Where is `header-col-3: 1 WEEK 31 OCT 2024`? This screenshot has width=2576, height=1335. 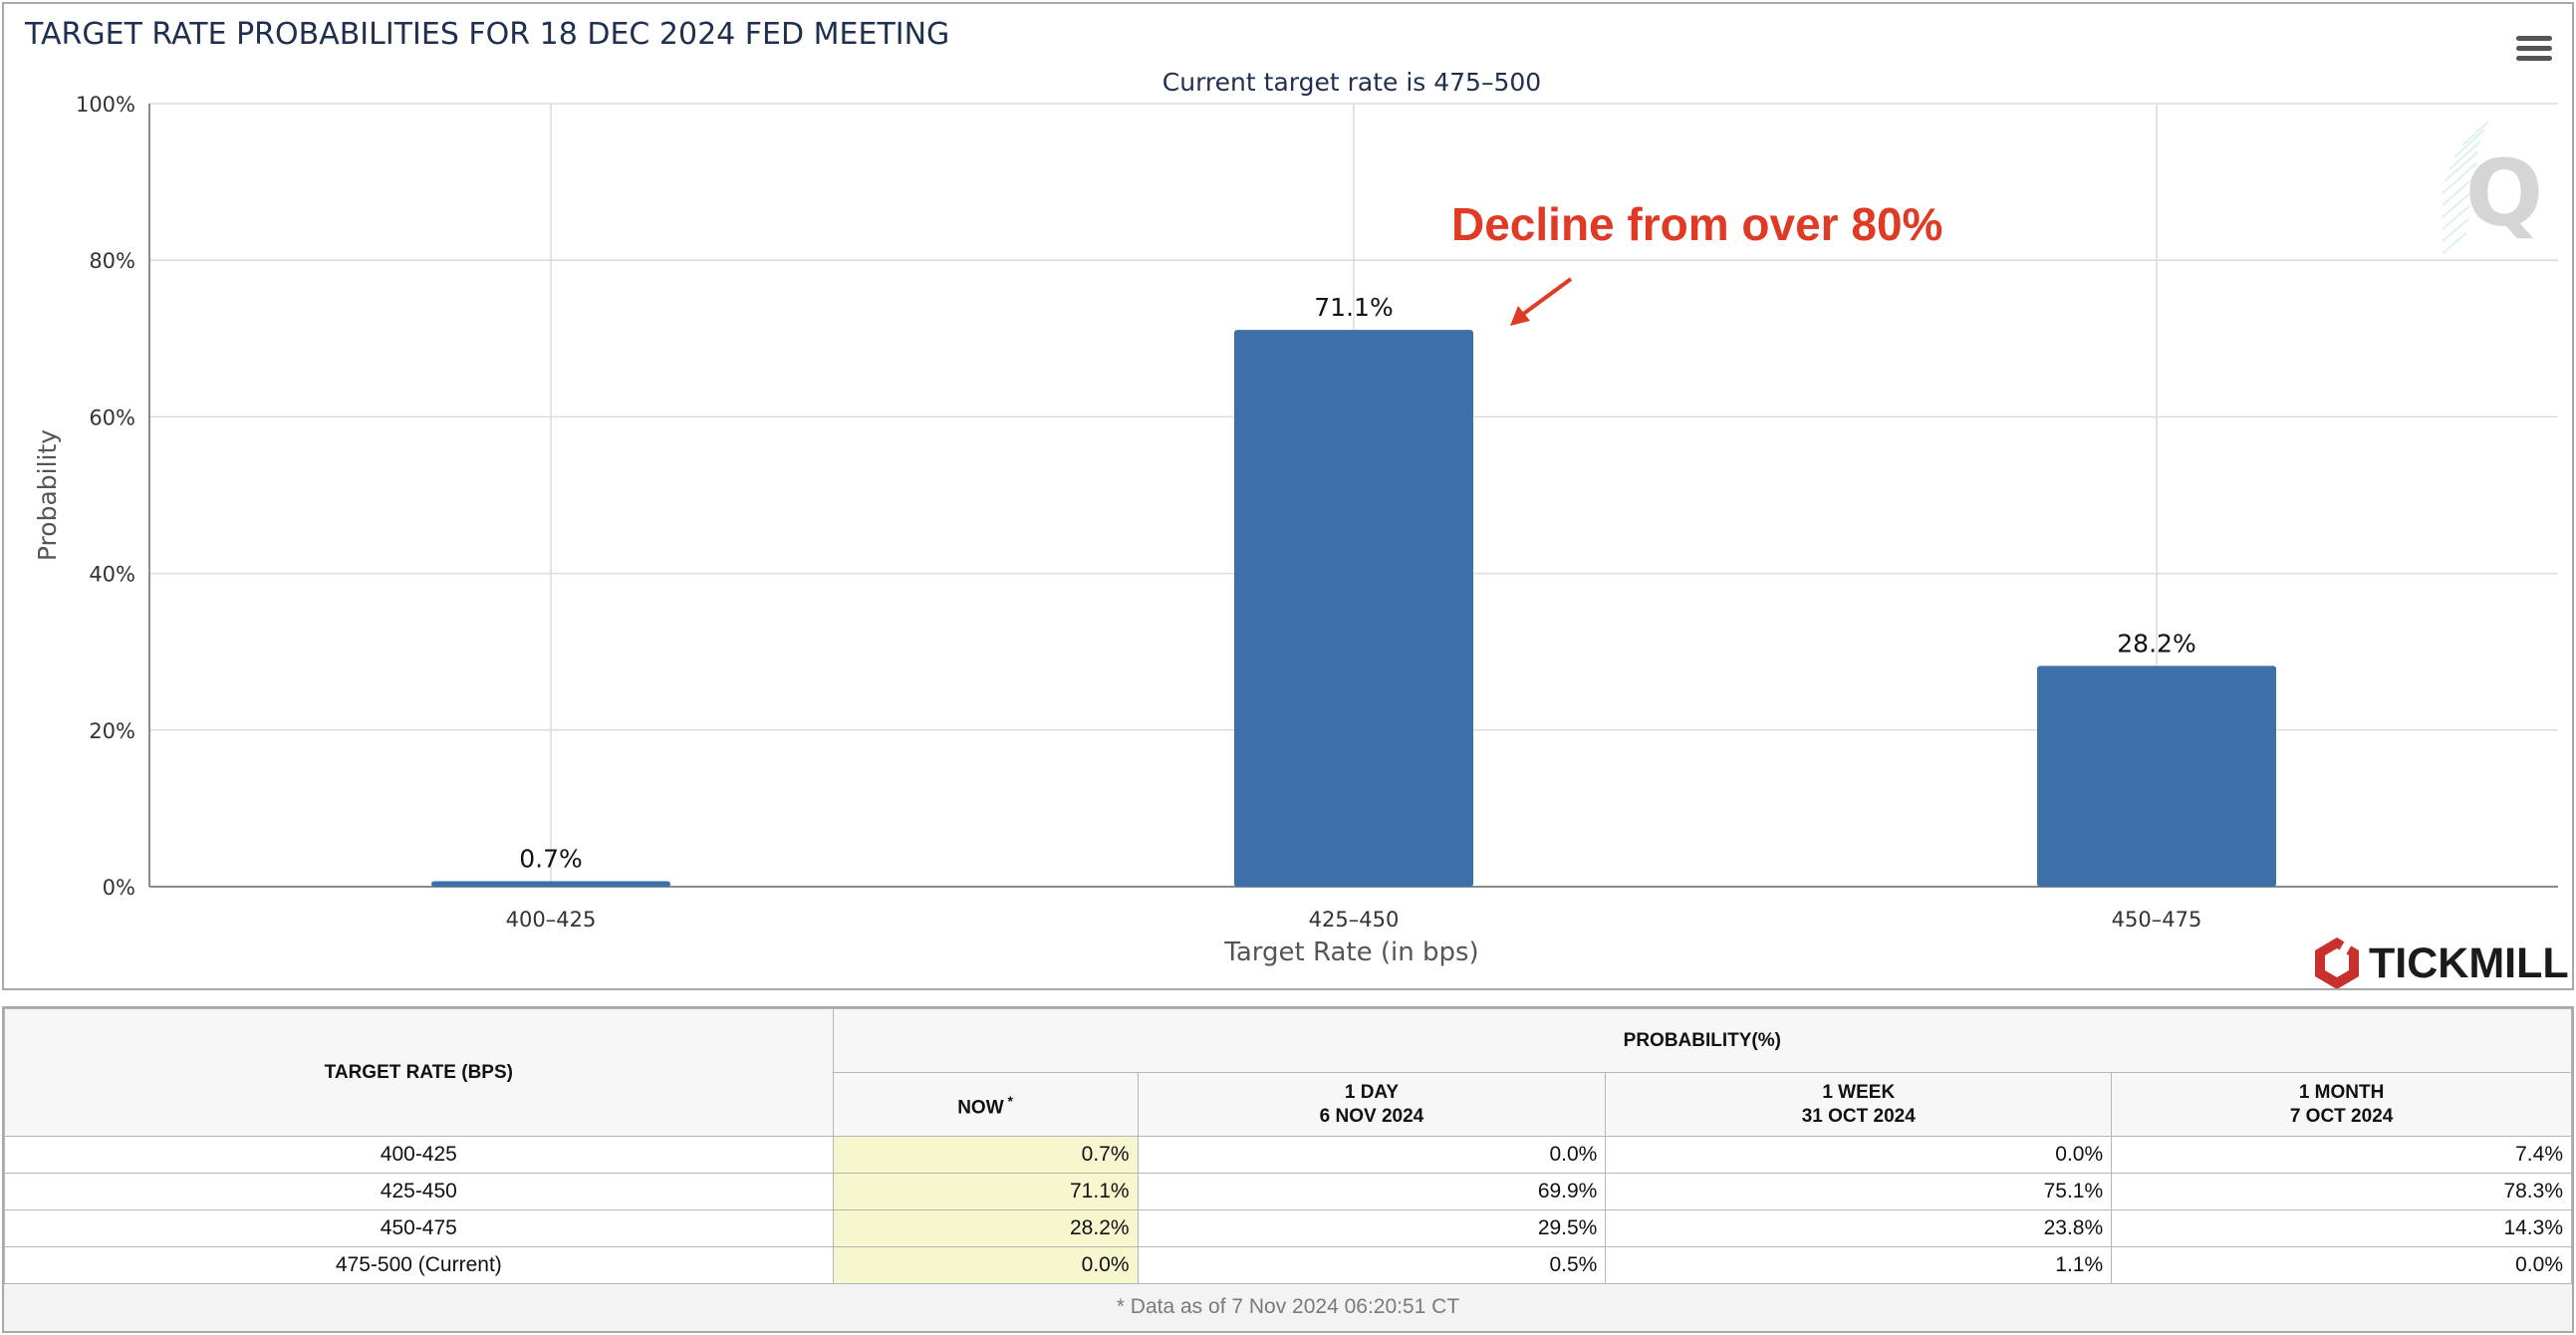
header-col-3: 1 WEEK 31 OCT 2024 is located at coordinates (1859, 1105).